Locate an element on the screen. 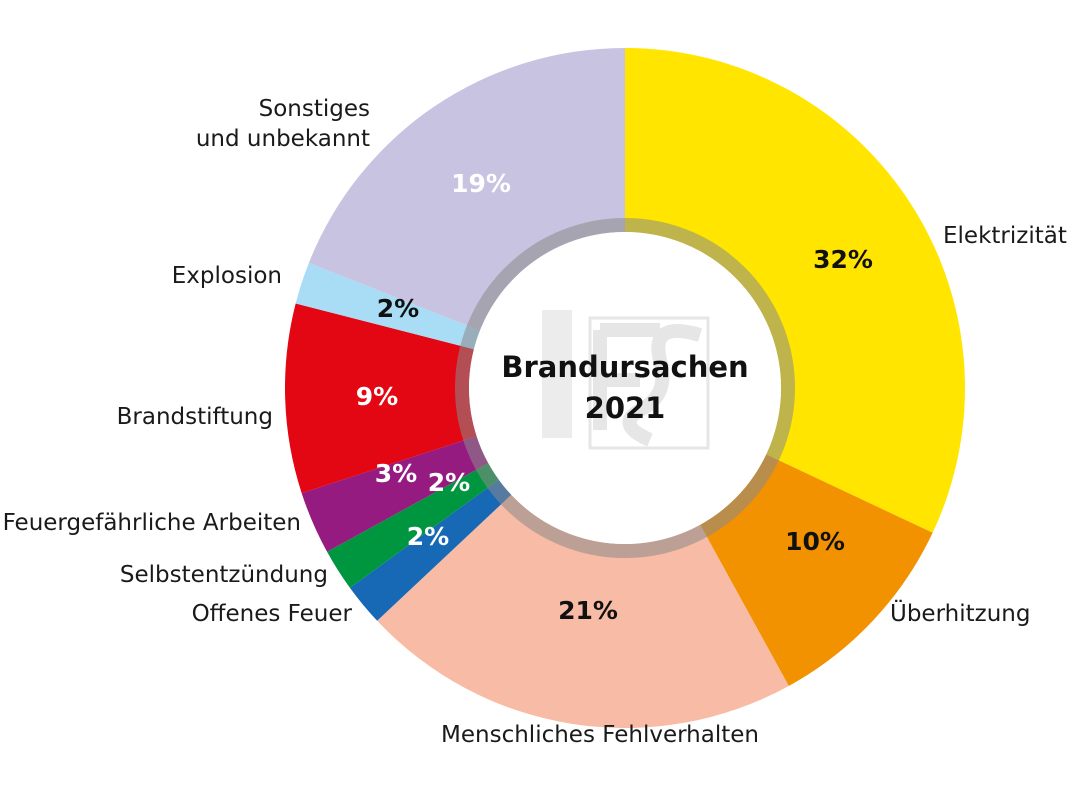 This screenshot has height=803, width=1070. slice-ueberhitzung is located at coordinates (816, 570).